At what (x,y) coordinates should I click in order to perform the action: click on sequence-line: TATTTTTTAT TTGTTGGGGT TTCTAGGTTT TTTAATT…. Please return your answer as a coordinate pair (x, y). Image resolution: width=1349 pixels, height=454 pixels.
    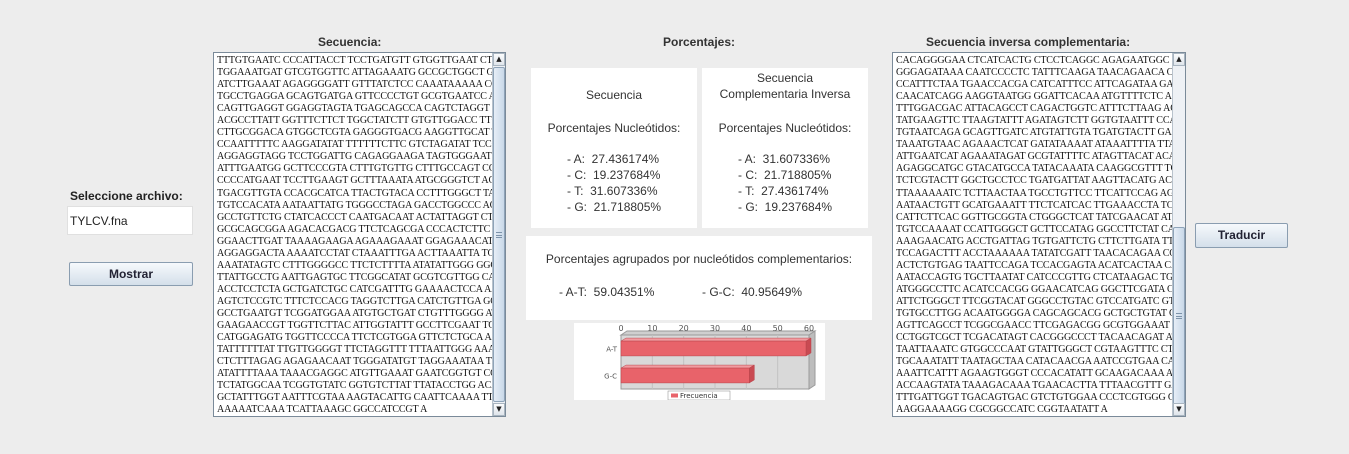
    Looking at the image, I should click on (361, 350).